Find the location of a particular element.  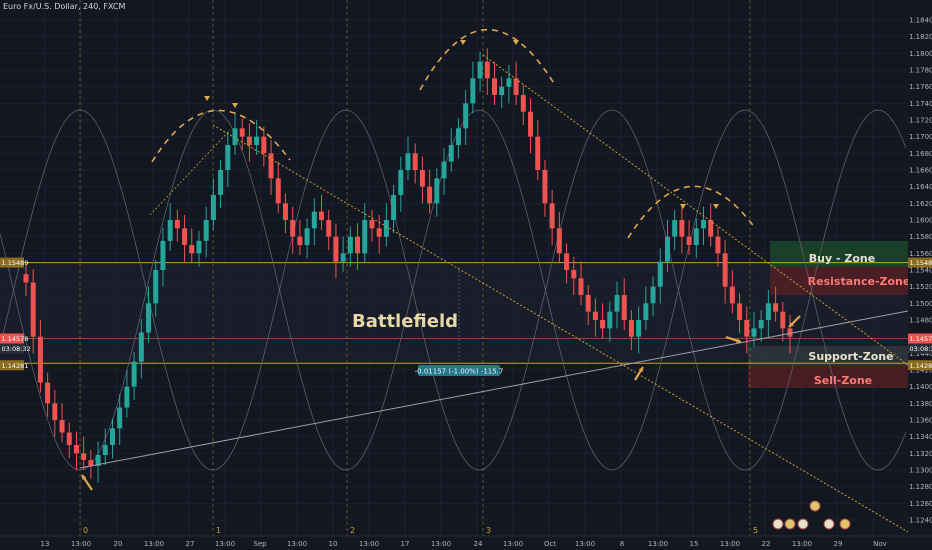

support-zone is located at coordinates (828, 356).